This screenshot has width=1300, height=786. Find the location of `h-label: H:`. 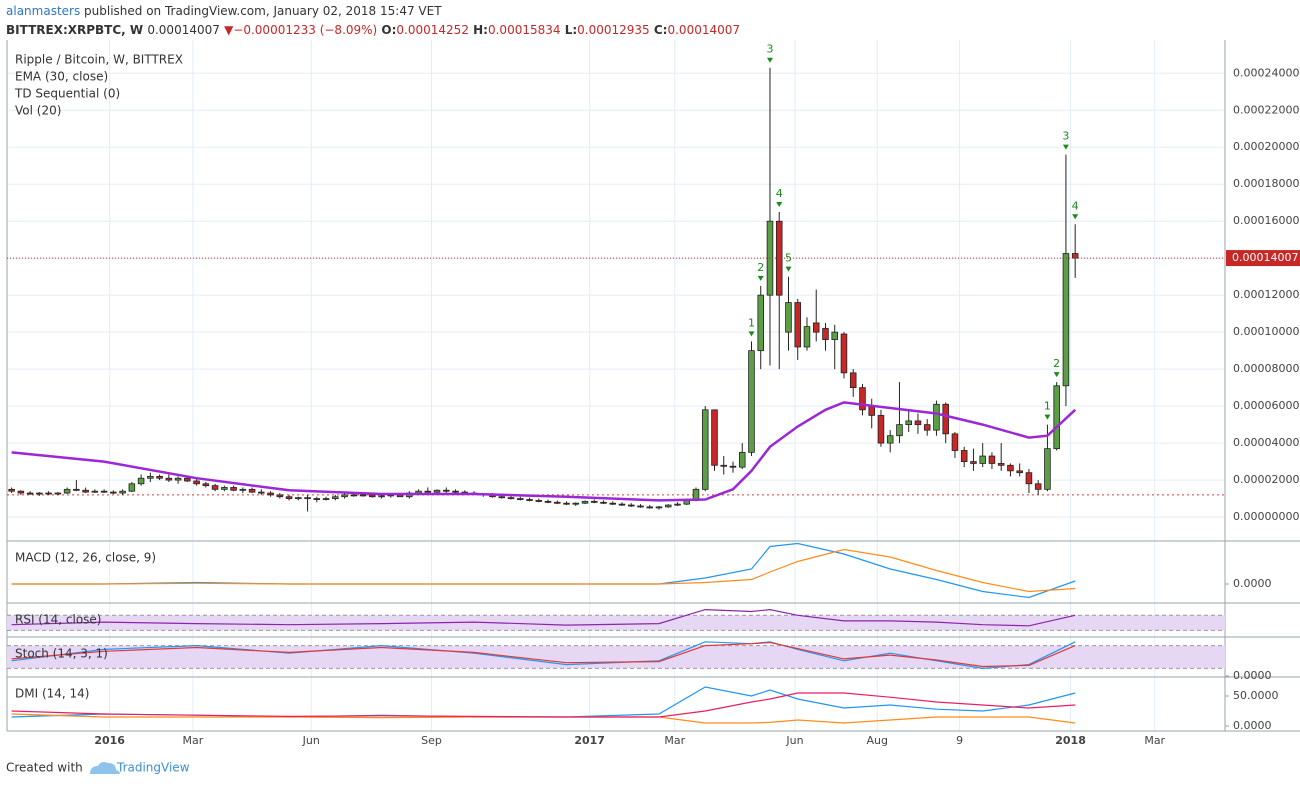

h-label: H: is located at coordinates (480, 30).